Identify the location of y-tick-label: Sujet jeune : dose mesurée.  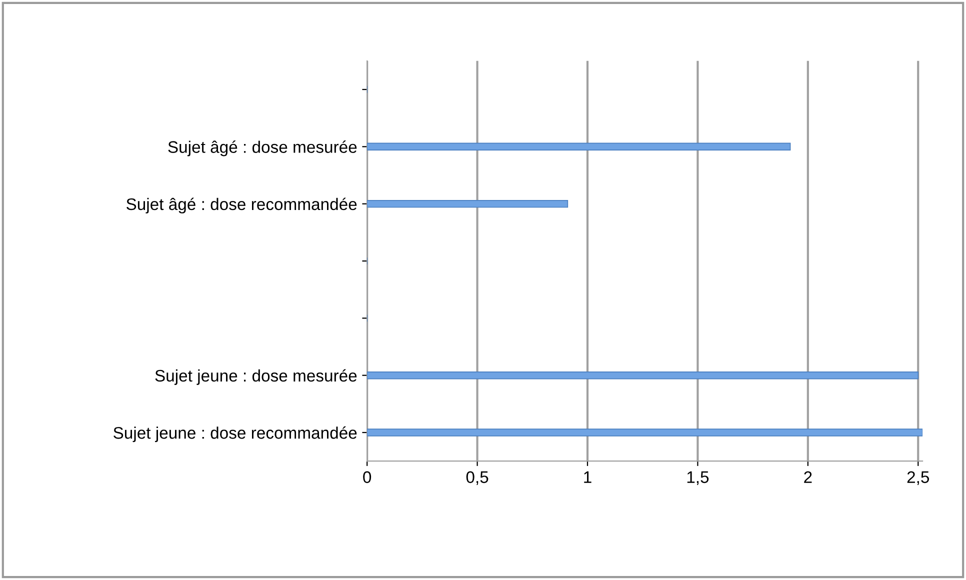
(256, 377).